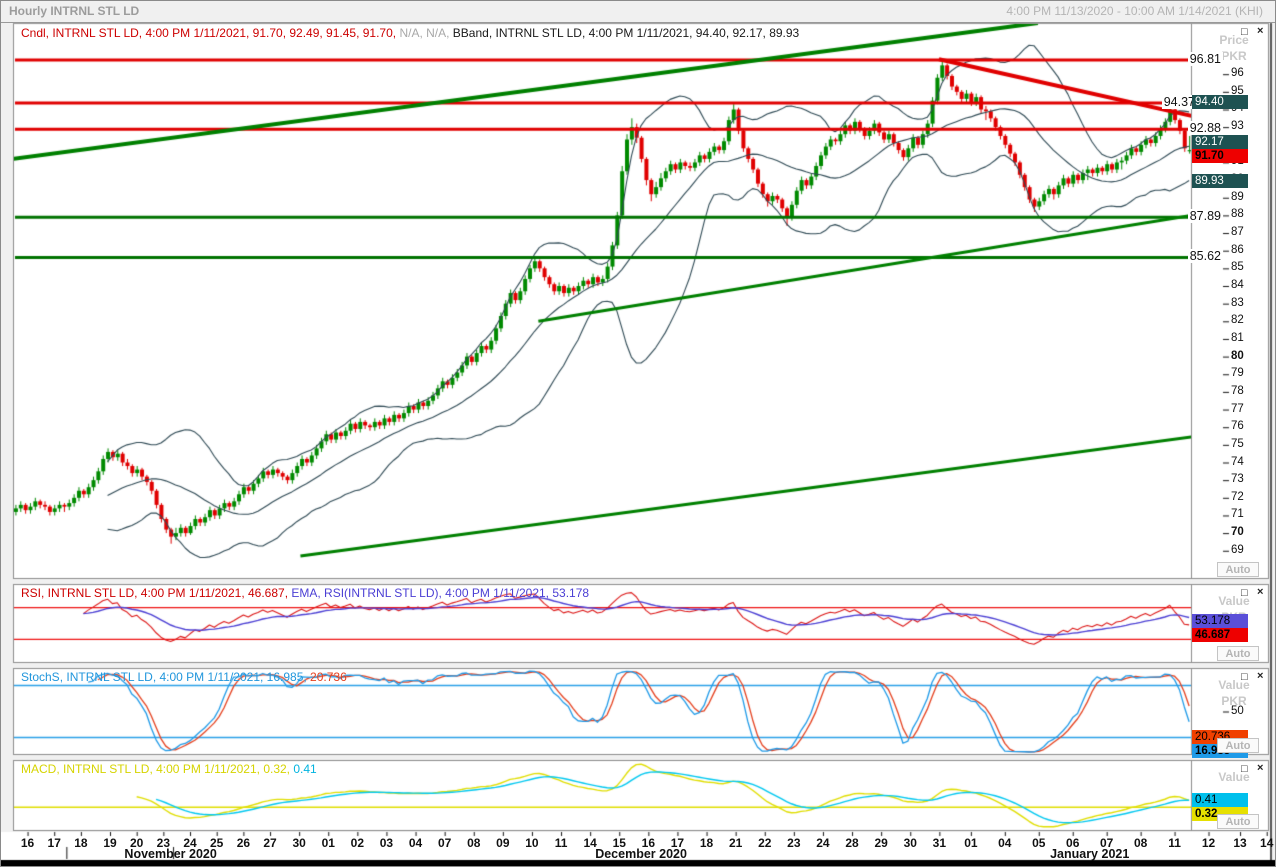  What do you see at coordinates (1237, 443) in the screenshot?
I see `price-tick: 75` at bounding box center [1237, 443].